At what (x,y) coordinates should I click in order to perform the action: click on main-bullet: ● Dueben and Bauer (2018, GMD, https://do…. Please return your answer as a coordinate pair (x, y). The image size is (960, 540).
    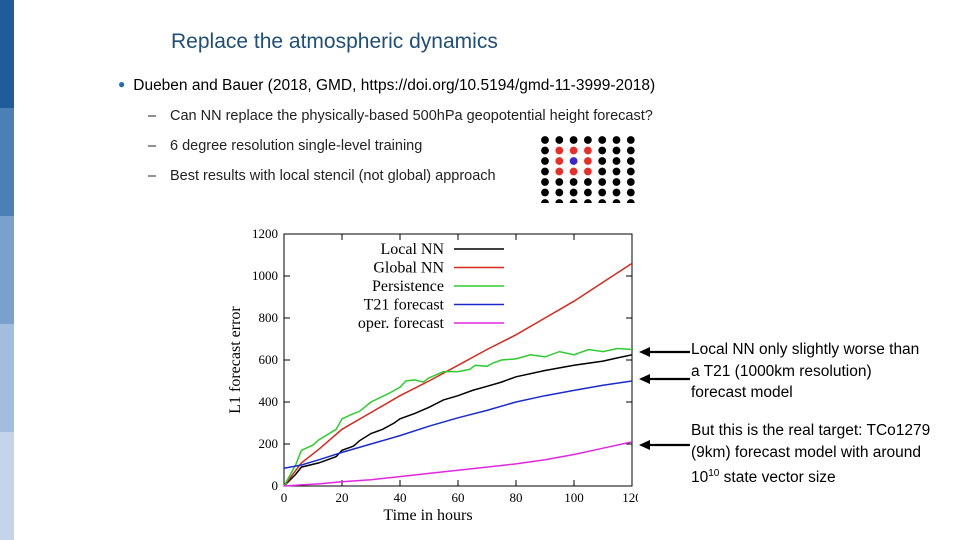
    Looking at the image, I should click on (386, 86).